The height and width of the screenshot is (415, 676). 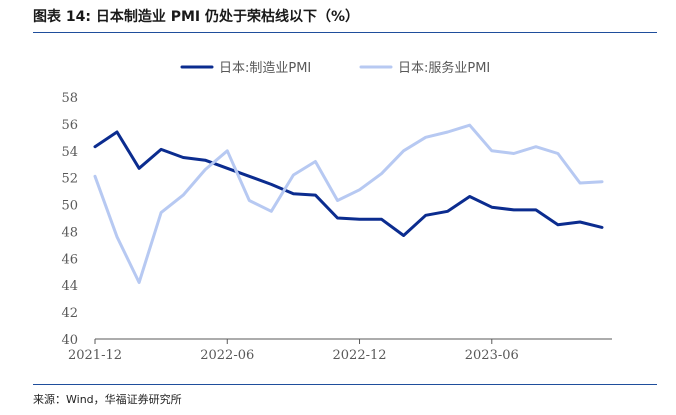 I want to click on y-tick-label-56: 56, so click(x=69, y=125).